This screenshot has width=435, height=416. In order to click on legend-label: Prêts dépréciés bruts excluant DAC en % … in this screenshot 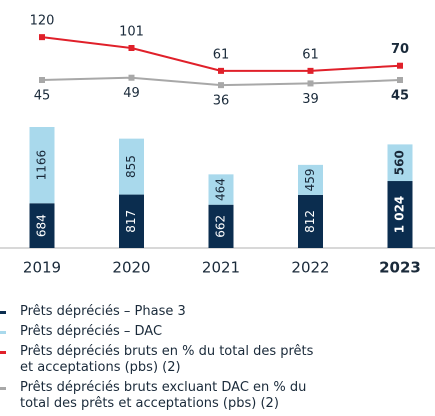, I will do `click(163, 395)`.